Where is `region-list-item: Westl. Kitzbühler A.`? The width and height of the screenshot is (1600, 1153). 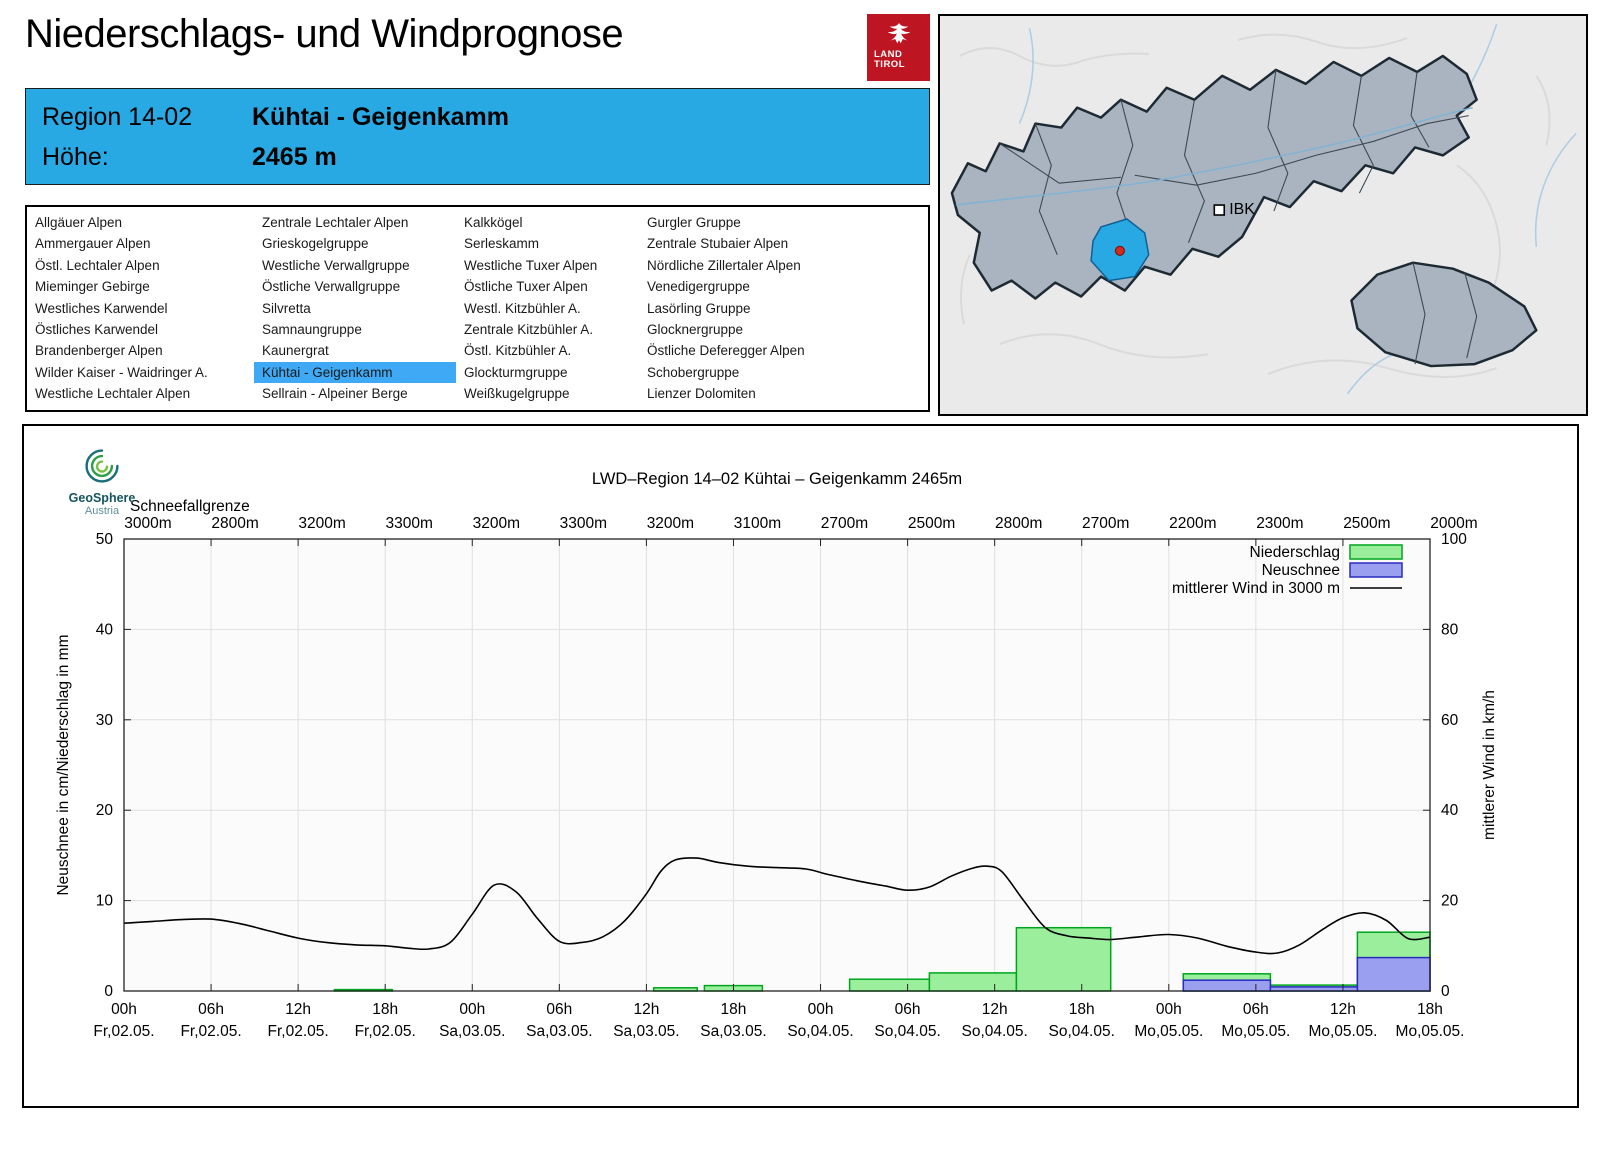 region-list-item: Westl. Kitzbühler A. is located at coordinates (522, 308).